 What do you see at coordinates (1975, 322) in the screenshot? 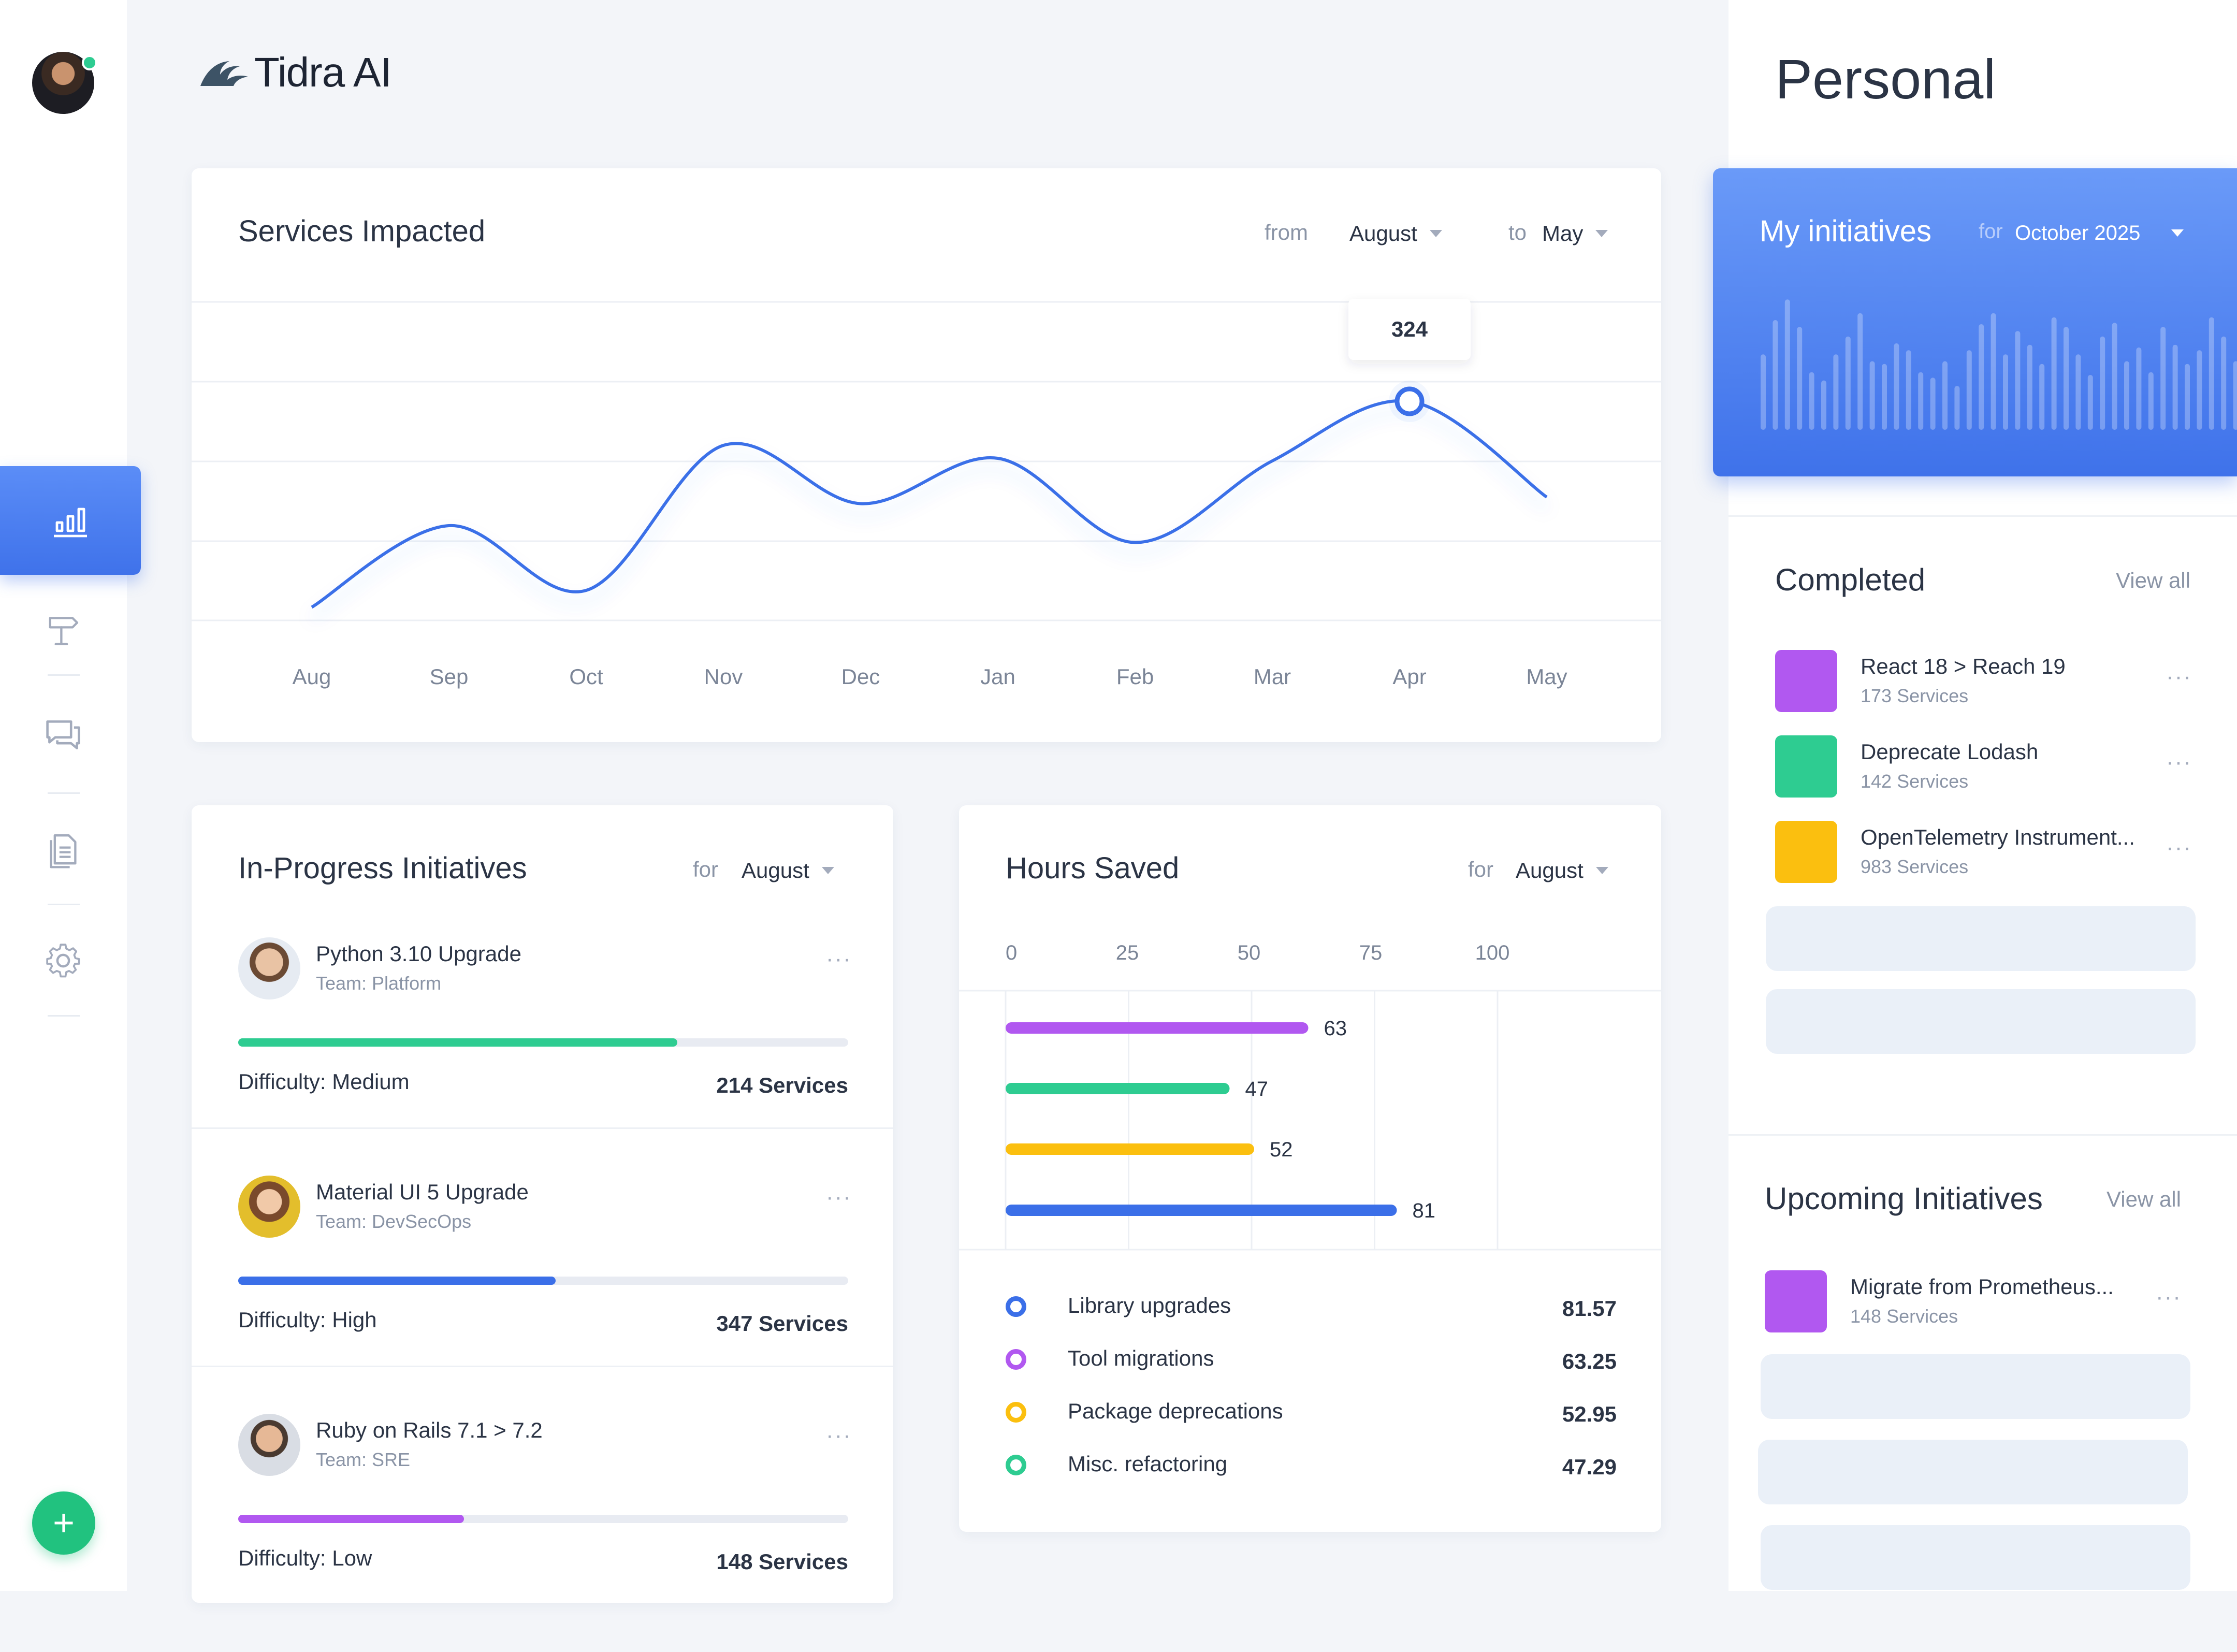
I see `my-initiatives-card: My initiatives for October 2025` at bounding box center [1975, 322].